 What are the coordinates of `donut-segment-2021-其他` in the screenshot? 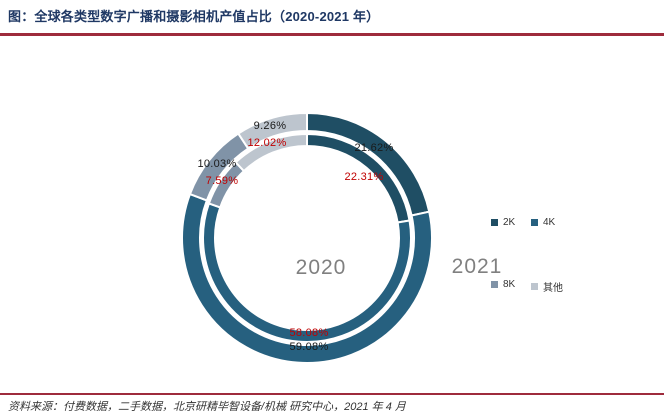 It's located at (272, 131).